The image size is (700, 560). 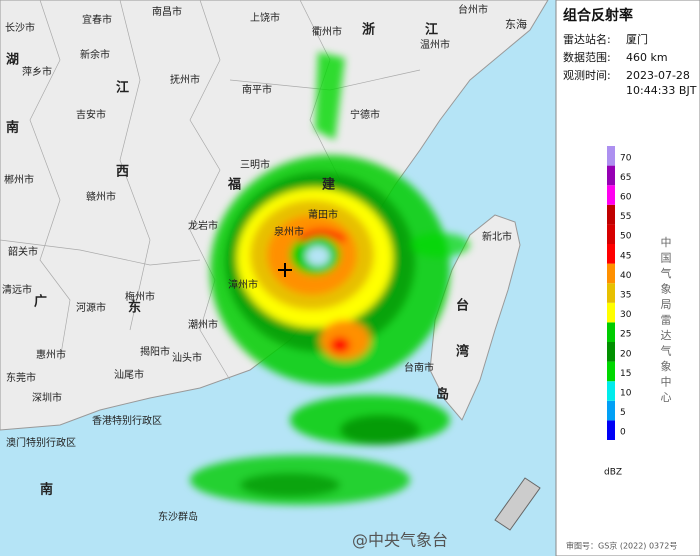 What do you see at coordinates (20, 27) in the screenshot?
I see `place-label: 长沙市` at bounding box center [20, 27].